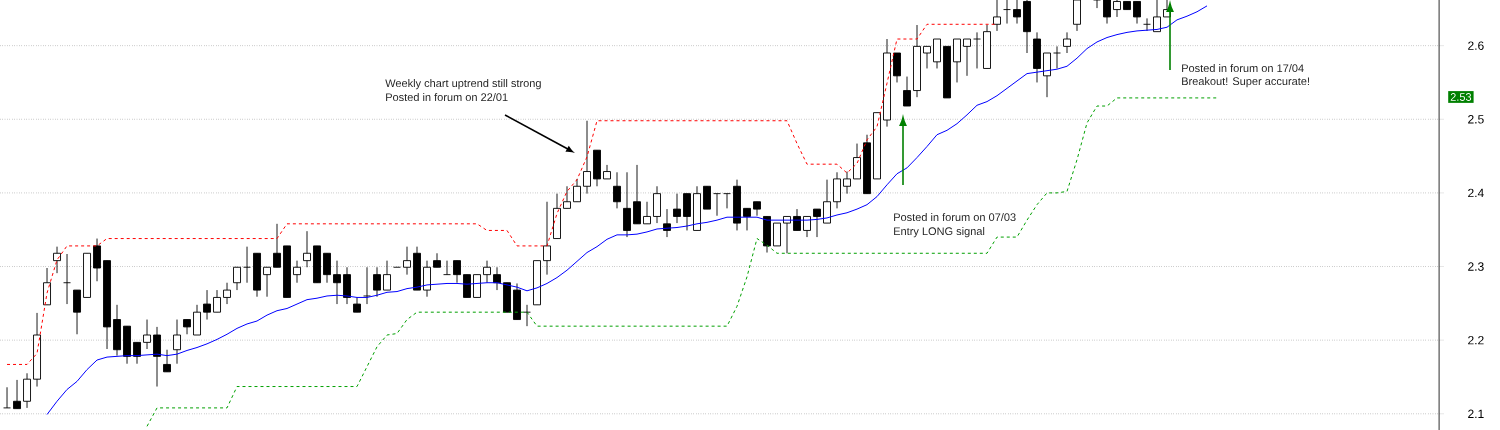 The image size is (1500, 430). What do you see at coordinates (1461, 97) in the screenshot?
I see `text: 2.53` at bounding box center [1461, 97].